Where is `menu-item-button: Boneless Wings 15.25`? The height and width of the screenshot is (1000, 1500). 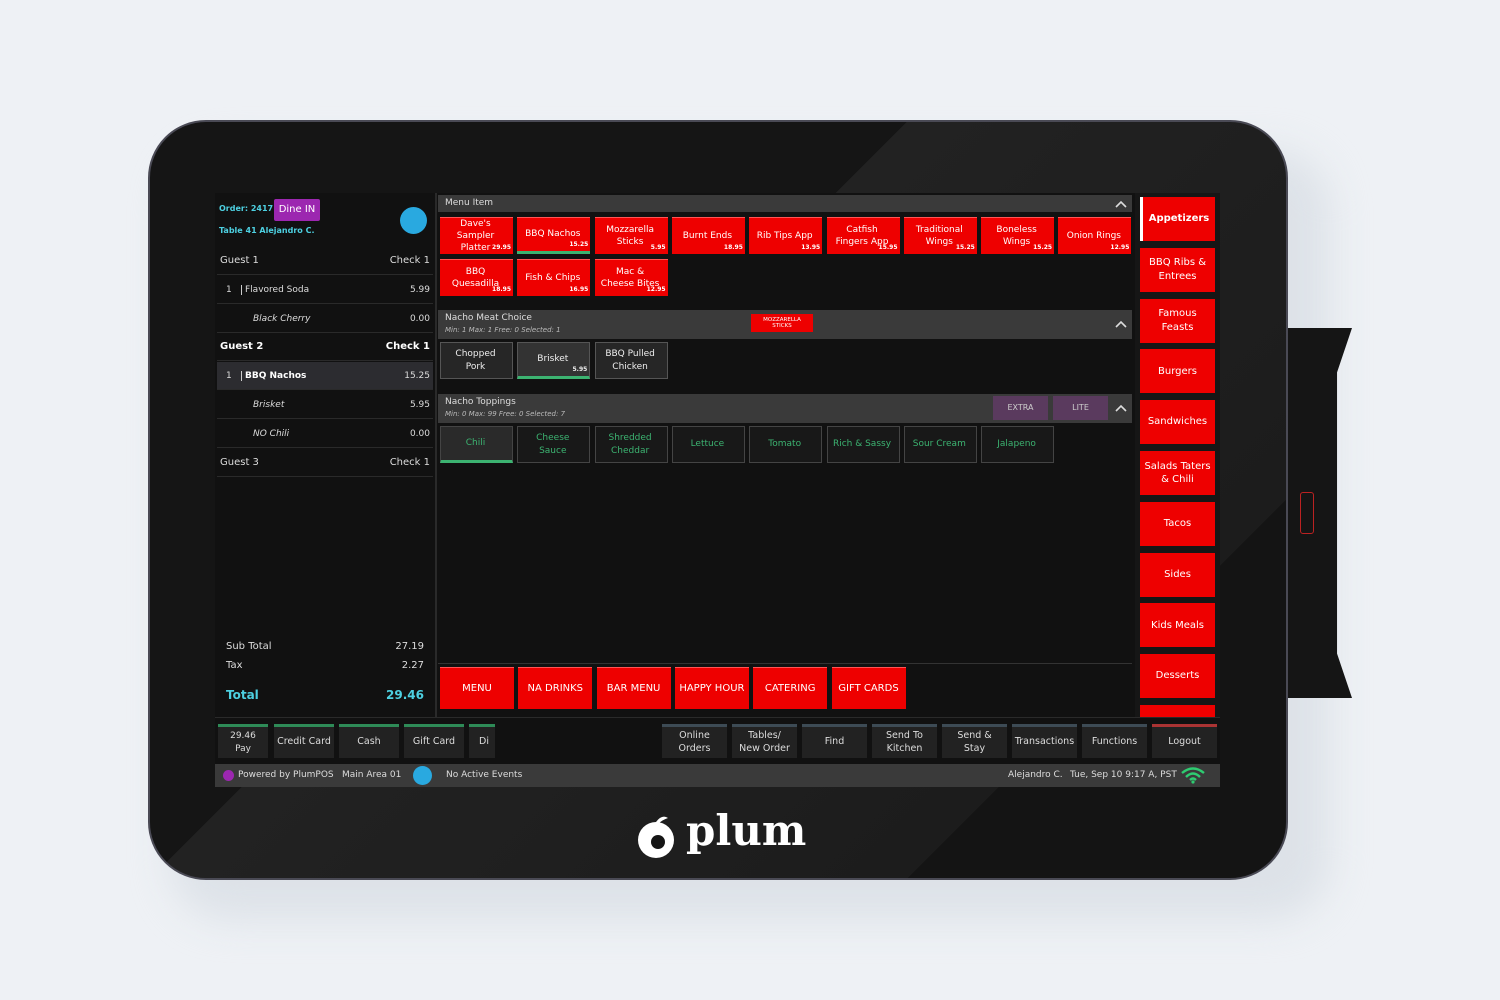
menu-item-button: Boneless Wings 15.25 is located at coordinates (1018, 235).